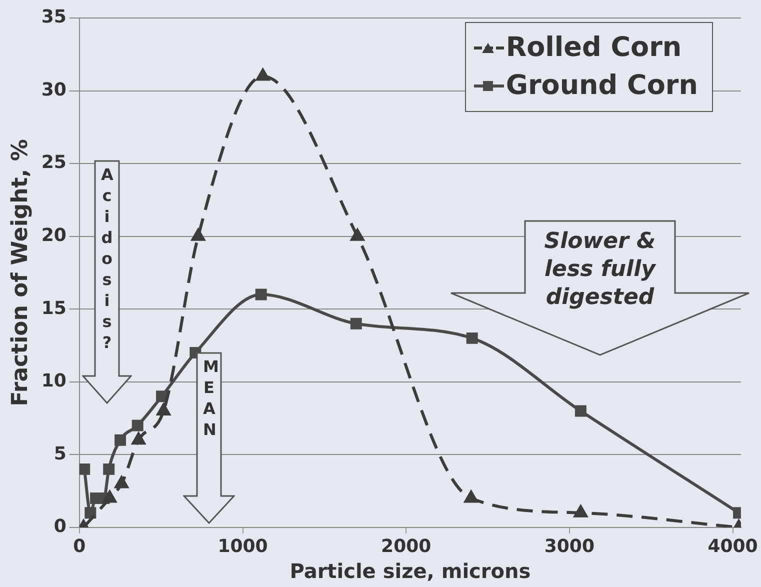 The height and width of the screenshot is (587, 761). Describe the element at coordinates (60, 453) in the screenshot. I see `y-tick-label: 5` at that location.